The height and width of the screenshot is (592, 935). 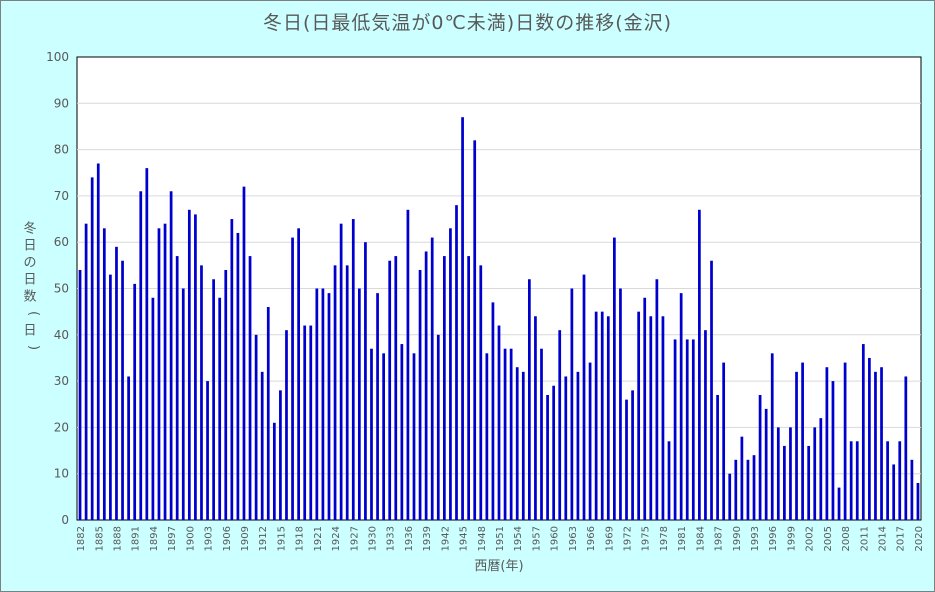 What do you see at coordinates (396, 388) in the screenshot?
I see `bar-1934` at bounding box center [396, 388].